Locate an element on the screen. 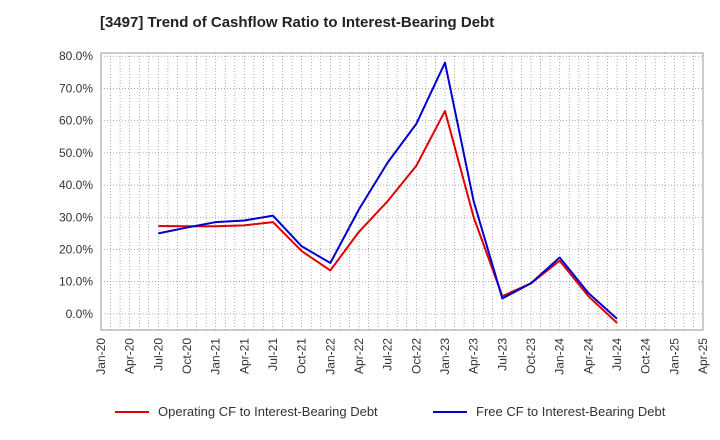  x-tick-label: Jul-24 is located at coordinates (617, 354).